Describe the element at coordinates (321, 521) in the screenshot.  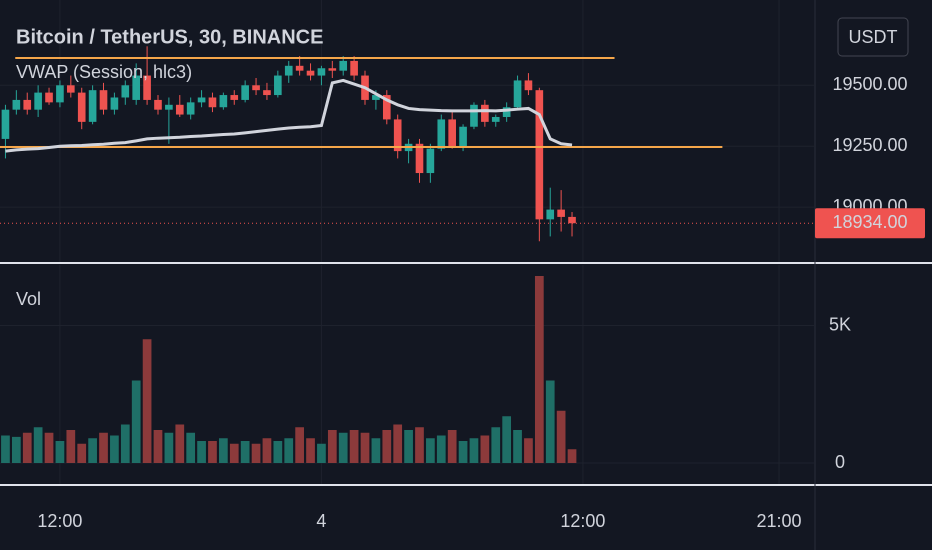
I see `x-tick-label: 4` at that location.